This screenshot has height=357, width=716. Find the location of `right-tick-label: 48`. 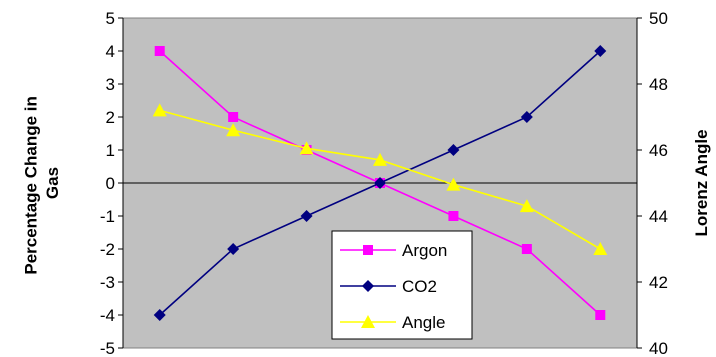

right-tick-label: 48 is located at coordinates (658, 84).